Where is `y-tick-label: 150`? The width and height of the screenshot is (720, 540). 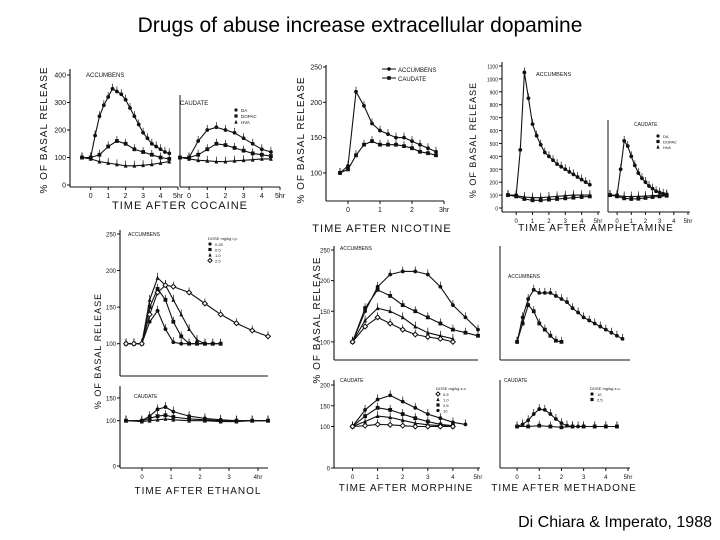 y-tick-label: 150 is located at coordinates (111, 309).